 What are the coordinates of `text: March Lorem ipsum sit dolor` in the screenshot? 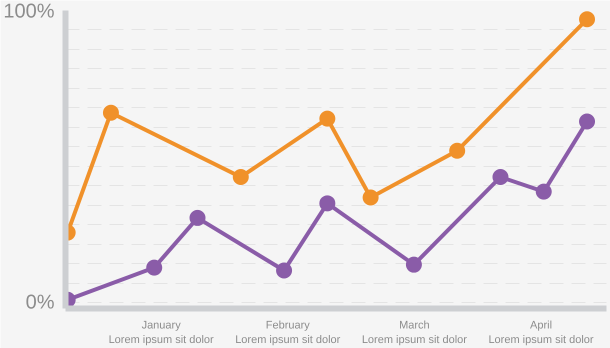 It's located at (415, 333).